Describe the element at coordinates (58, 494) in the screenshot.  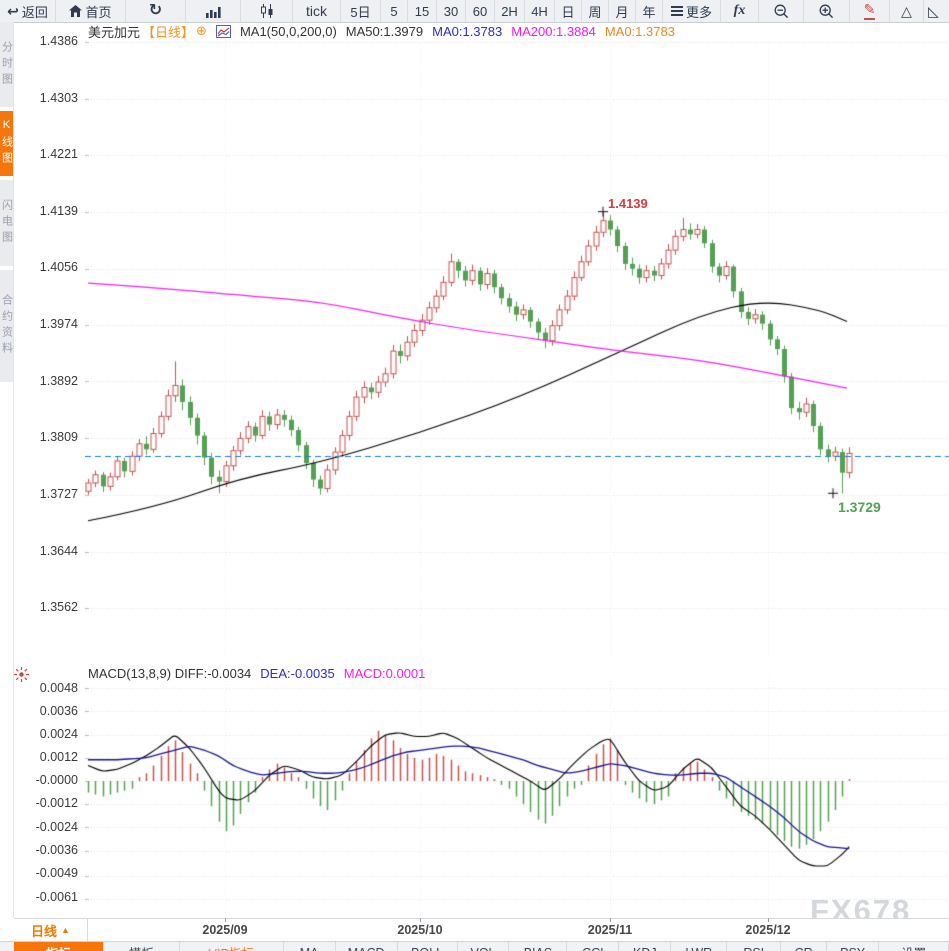
I see `price-tick: 1.3727` at that location.